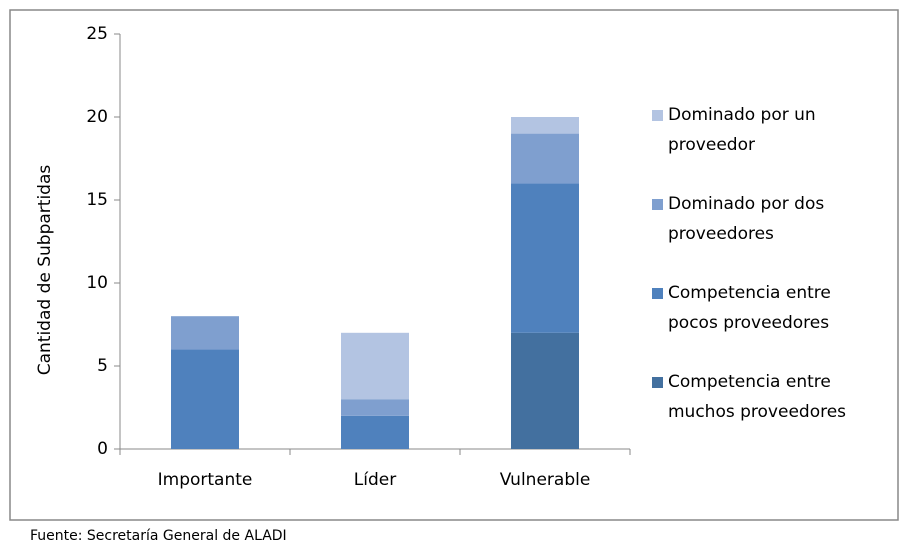 This screenshot has width=899, height=549. What do you see at coordinates (545, 480) in the screenshot?
I see `x-tick-label: Vulnerable` at bounding box center [545, 480].